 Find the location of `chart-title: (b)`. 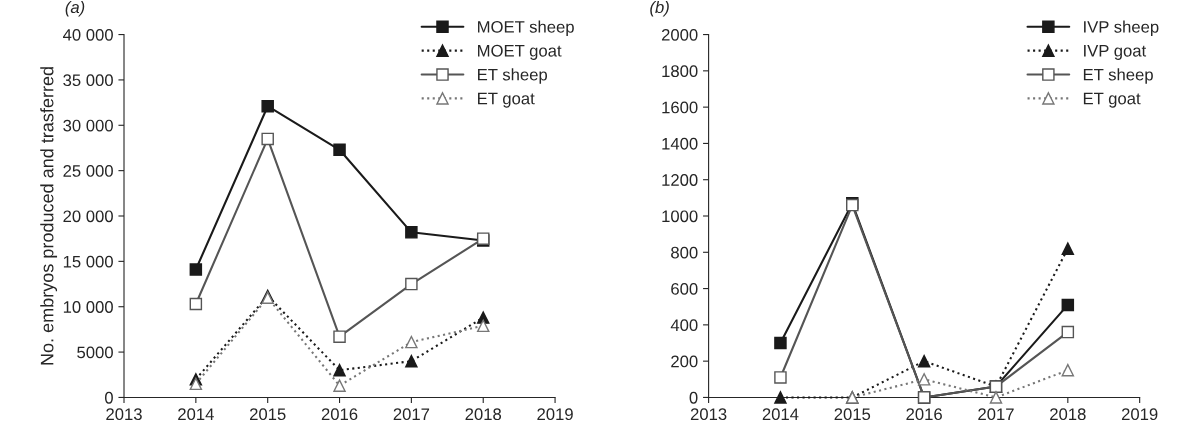

chart-title: (b) is located at coordinates (659, 8).